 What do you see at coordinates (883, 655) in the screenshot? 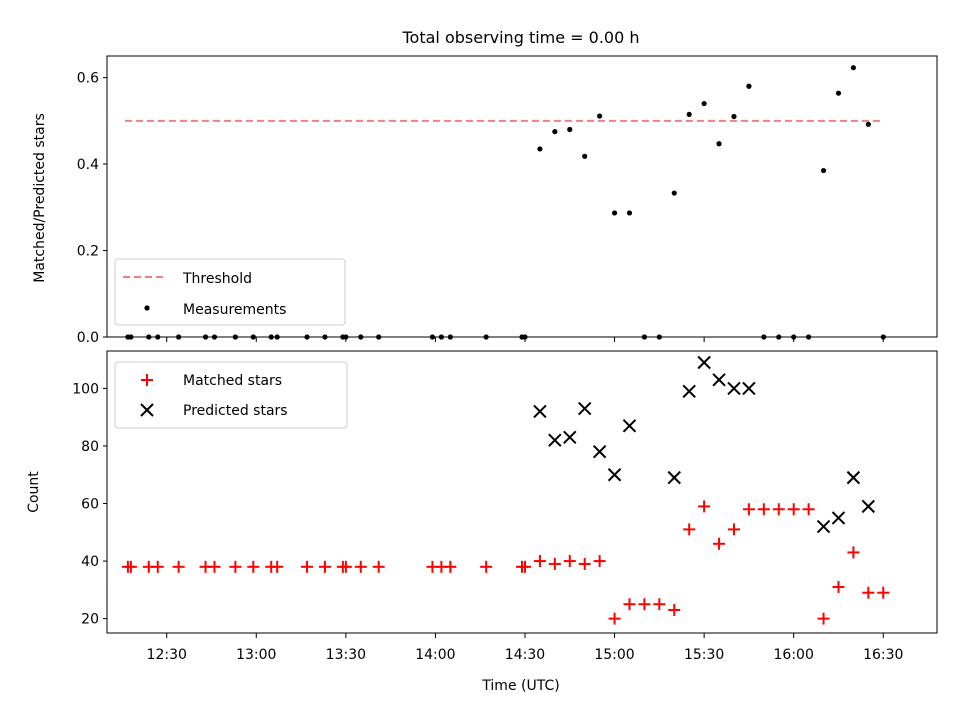
I see `bottom-x-tick-label: 16:30` at bounding box center [883, 655].